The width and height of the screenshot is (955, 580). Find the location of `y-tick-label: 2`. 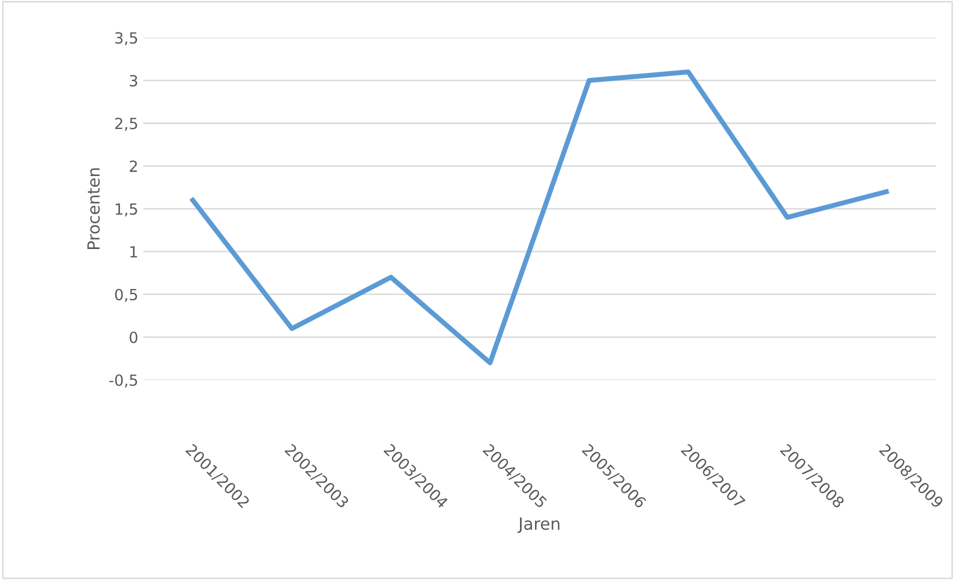

y-tick-label: 2 is located at coordinates (133, 166).